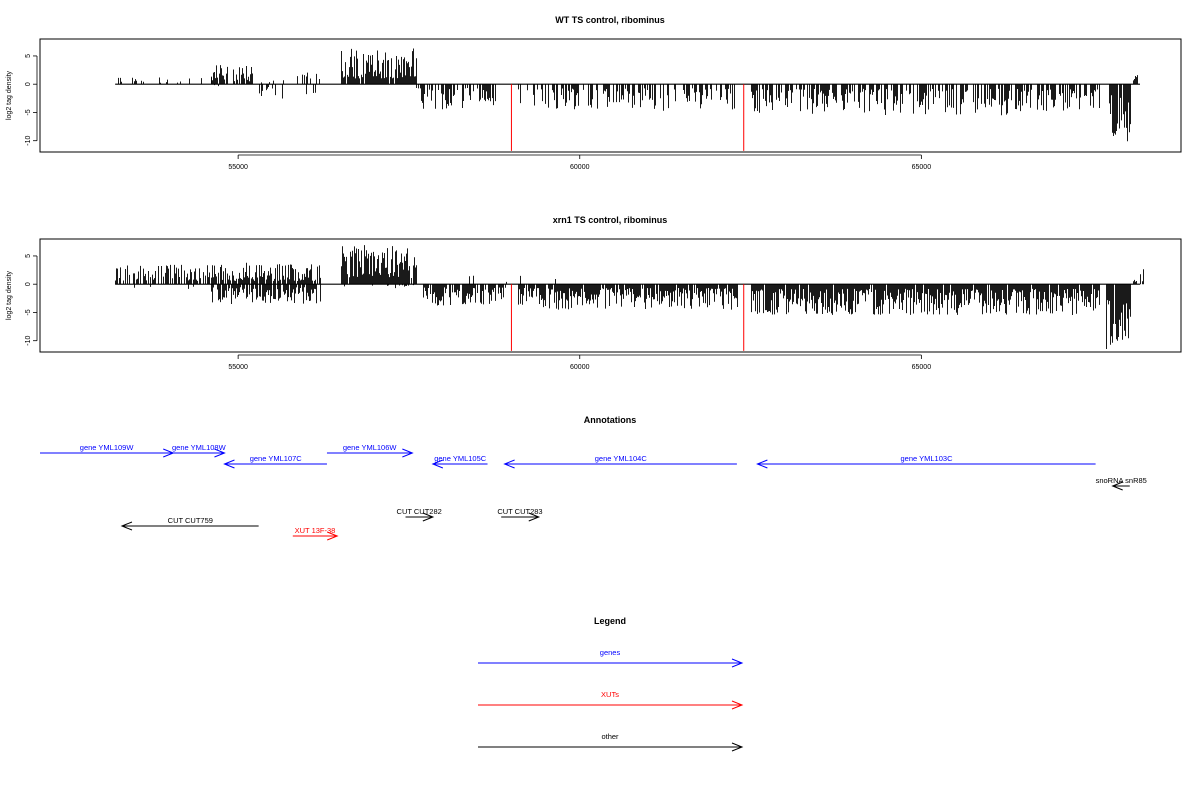  I want to click on annotation-genes-arrow: gene YML103C, so click(926, 461).